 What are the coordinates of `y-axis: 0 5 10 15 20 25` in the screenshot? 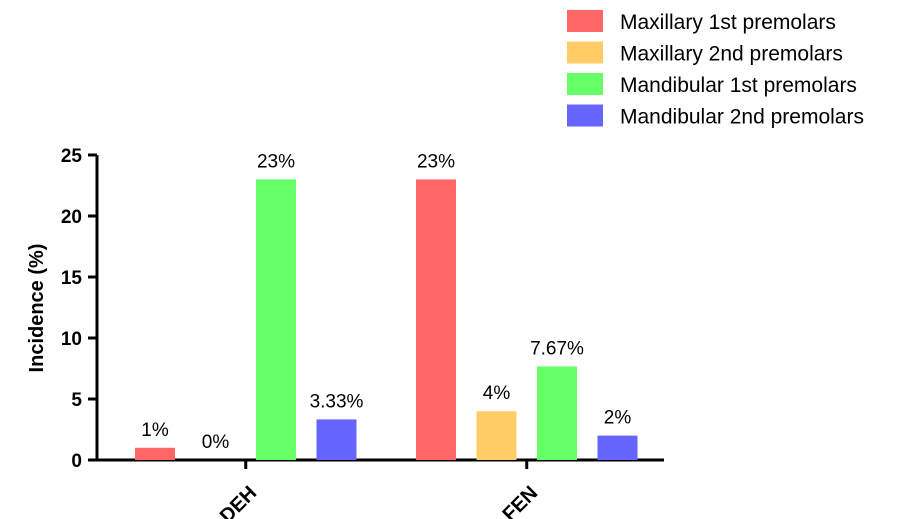 It's located at (80, 309).